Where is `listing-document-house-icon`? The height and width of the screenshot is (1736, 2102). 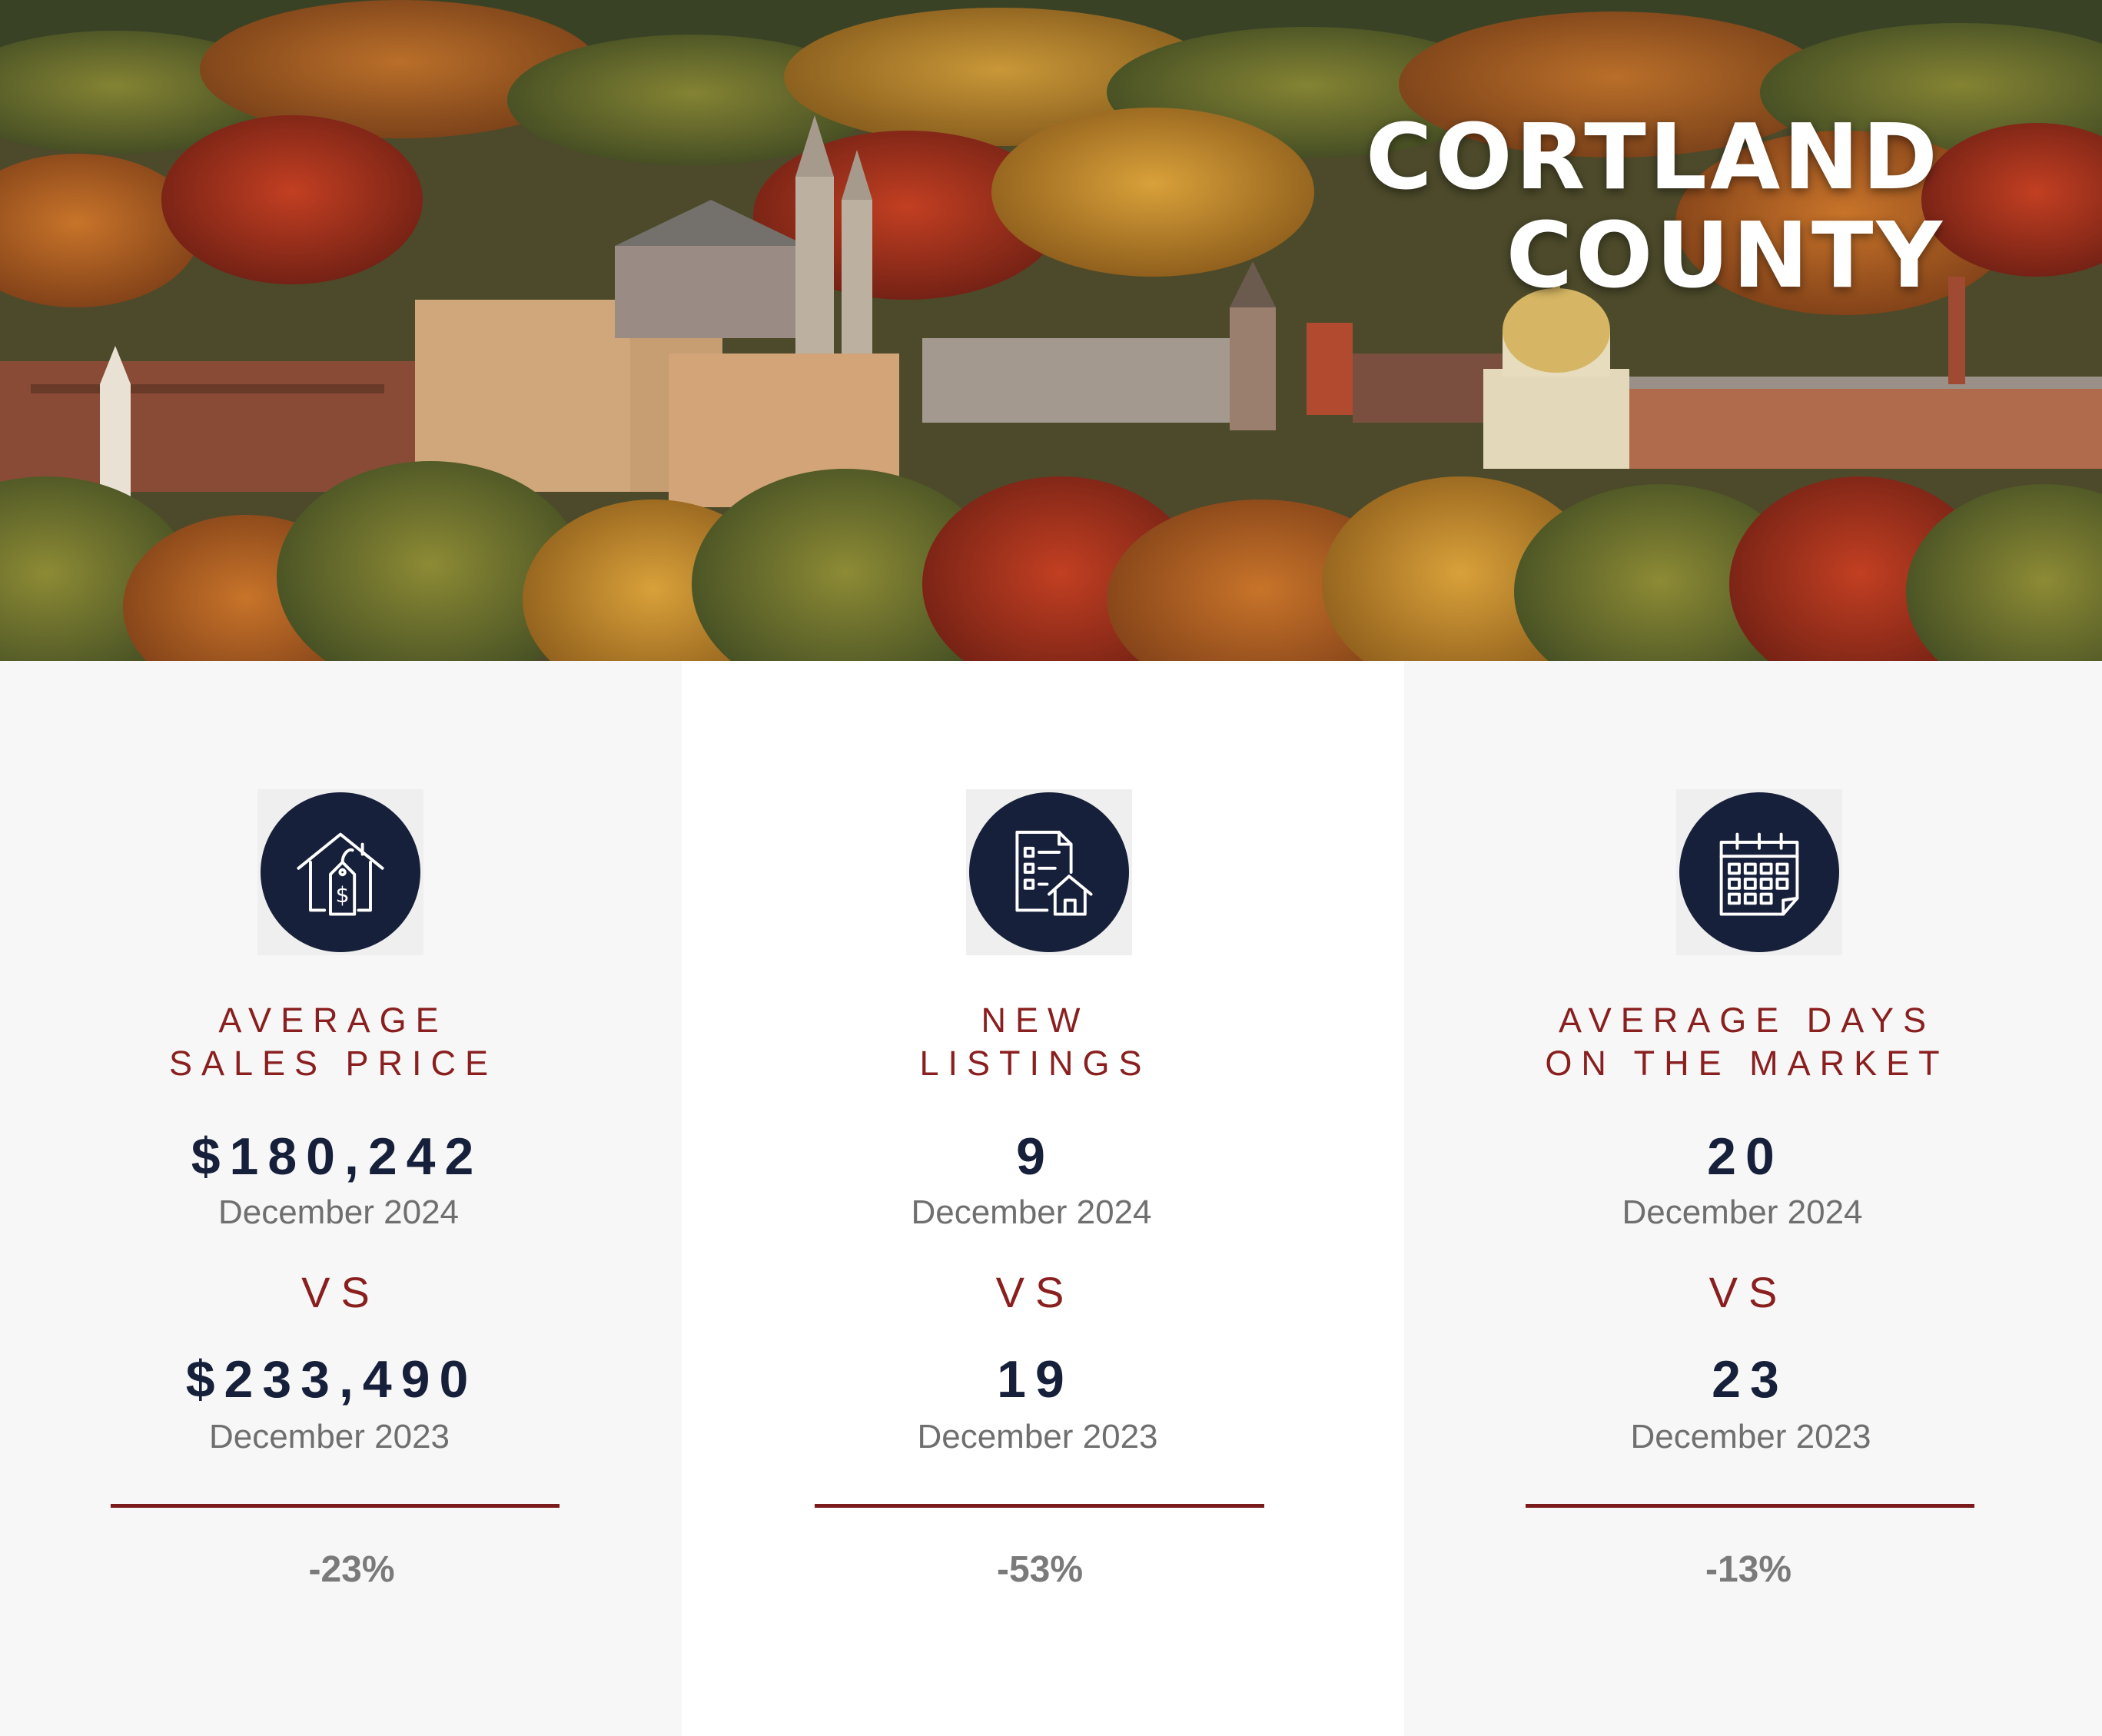
listing-document-house-icon is located at coordinates (1049, 872).